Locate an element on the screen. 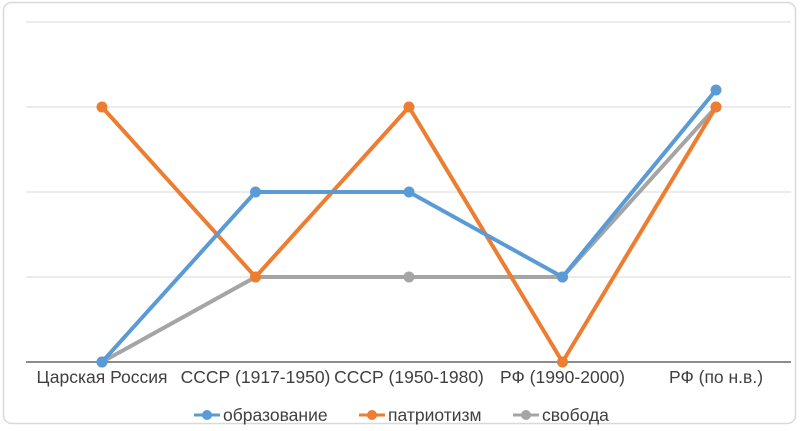 The width and height of the screenshot is (800, 431). legend-item: патриотизм is located at coordinates (420, 415).